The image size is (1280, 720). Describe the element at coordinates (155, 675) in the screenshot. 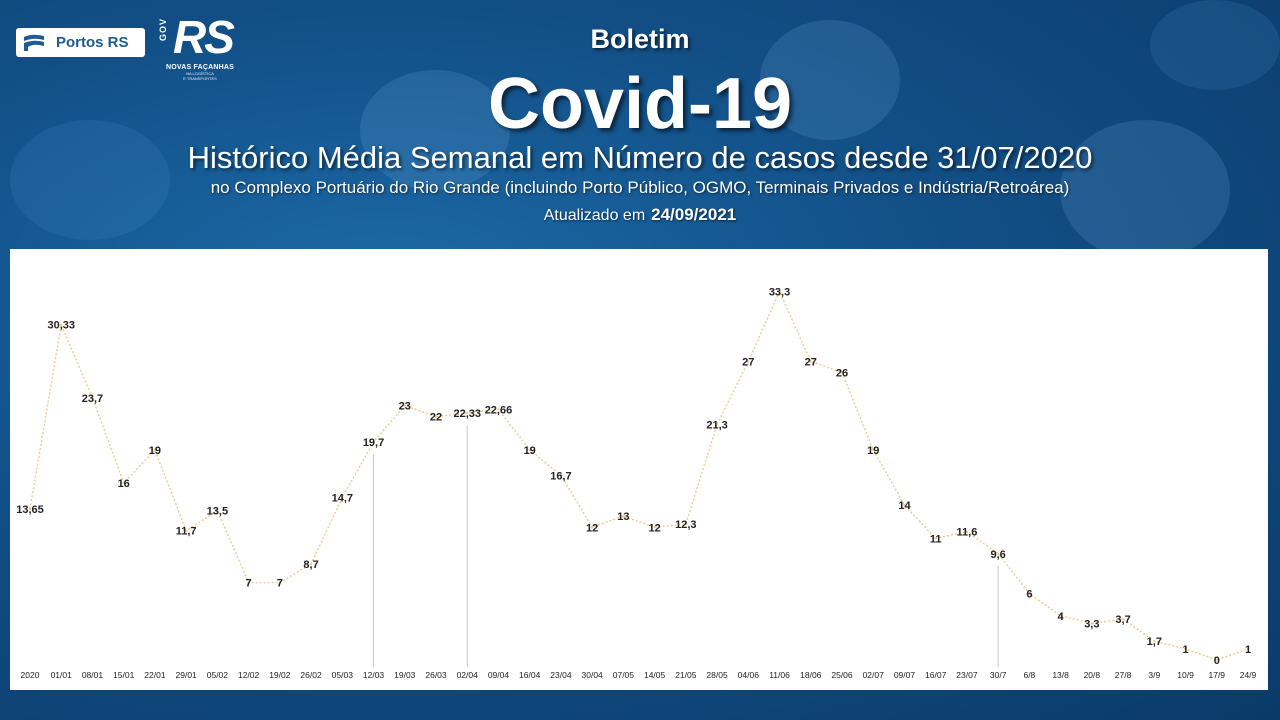

I see `x-tick-label: 22/01` at that location.